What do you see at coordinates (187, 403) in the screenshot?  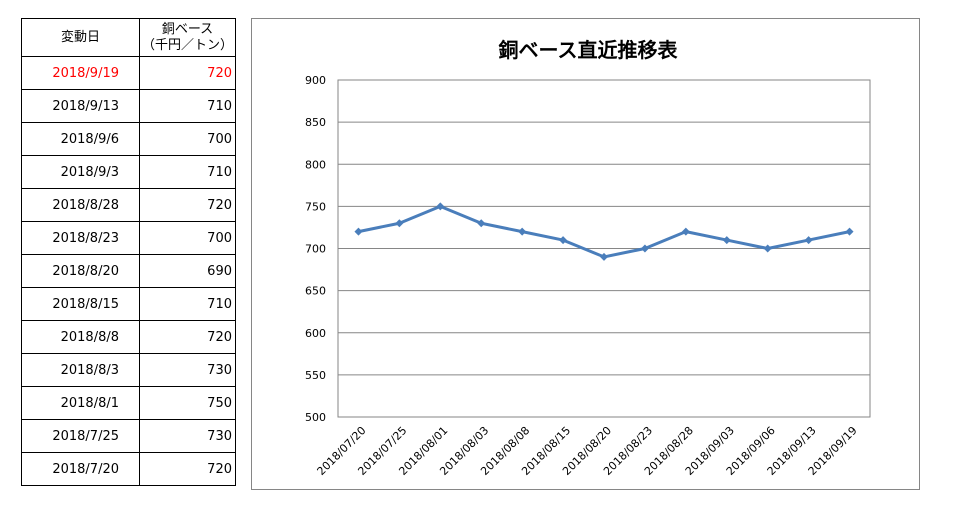 I see `row-value: 750` at bounding box center [187, 403].